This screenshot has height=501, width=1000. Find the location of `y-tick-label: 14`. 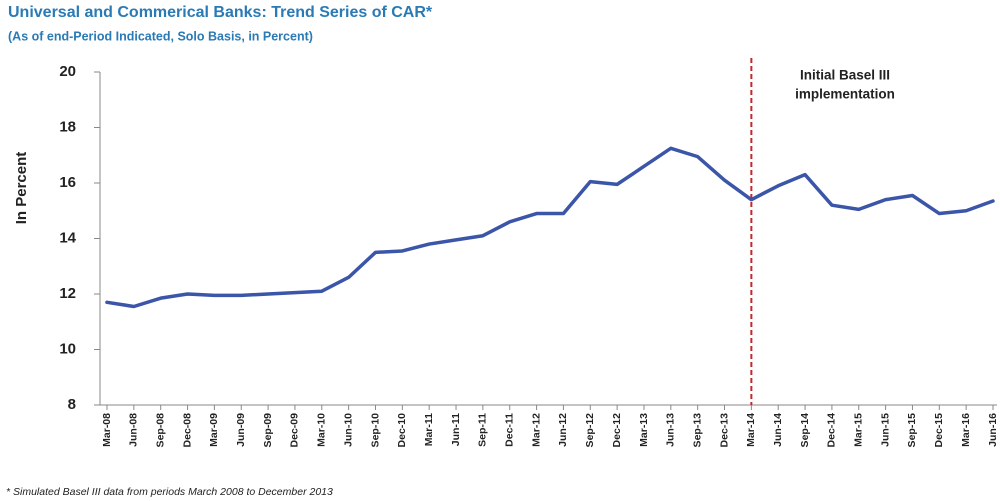

y-tick-label: 14 is located at coordinates (67, 237).